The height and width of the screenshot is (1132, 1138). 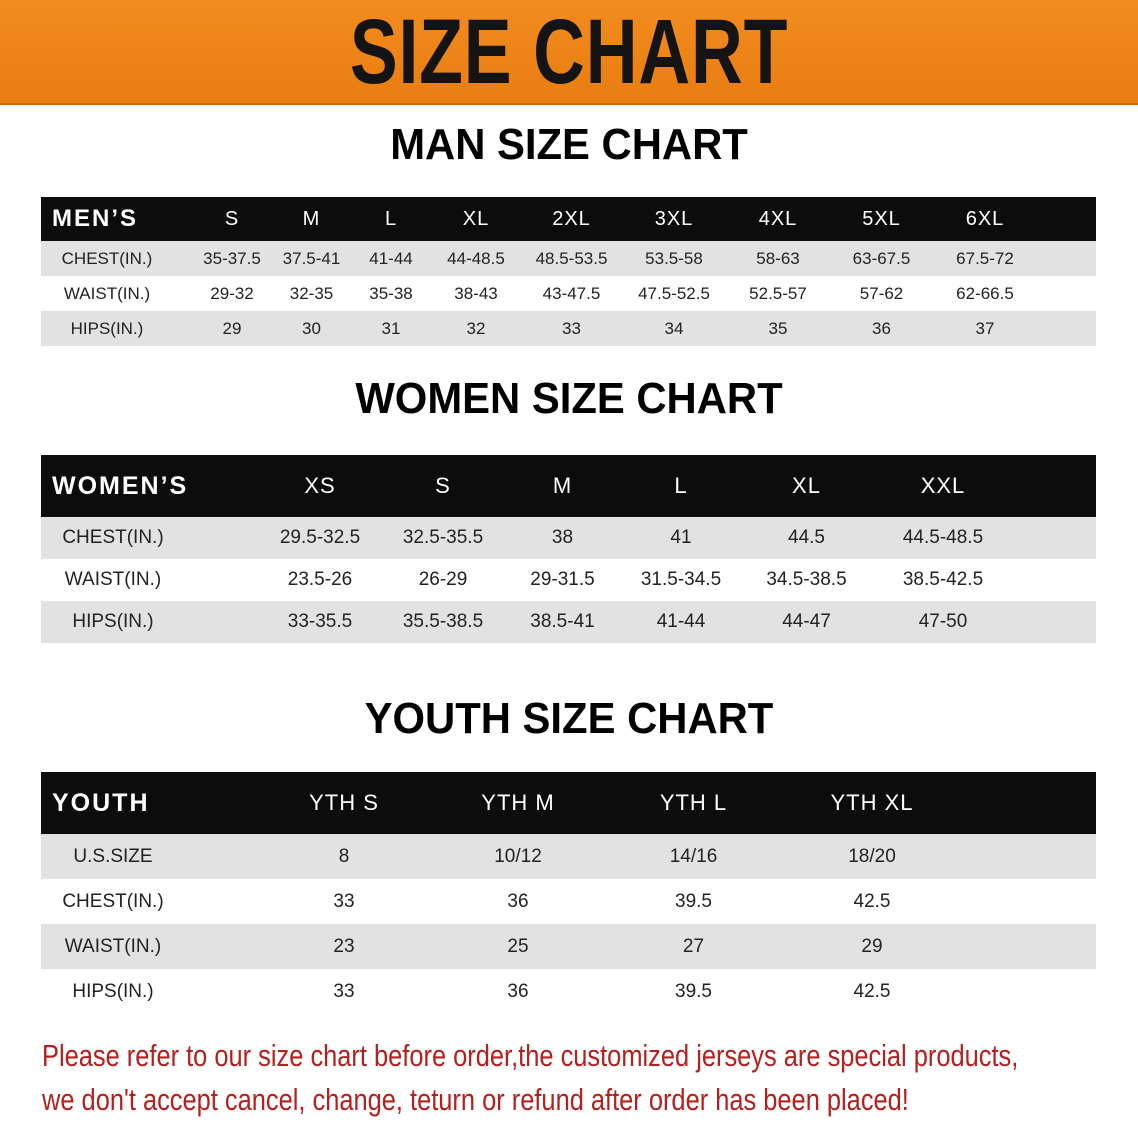 I want to click on size-value: 32-35, so click(x=311, y=293).